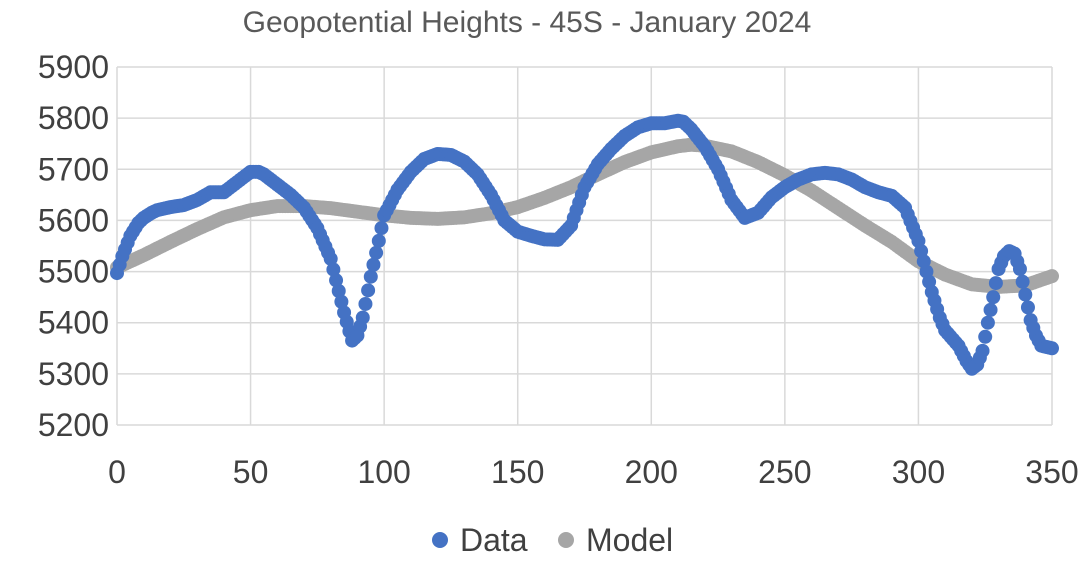 The image size is (1090, 563). Describe the element at coordinates (918, 472) in the screenshot. I see `x-tick-label: 300` at that location.